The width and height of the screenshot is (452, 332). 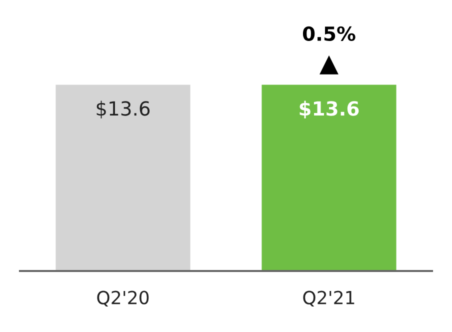 What do you see at coordinates (328, 298) in the screenshot?
I see `x-tick-label: Q2'21` at bounding box center [328, 298].